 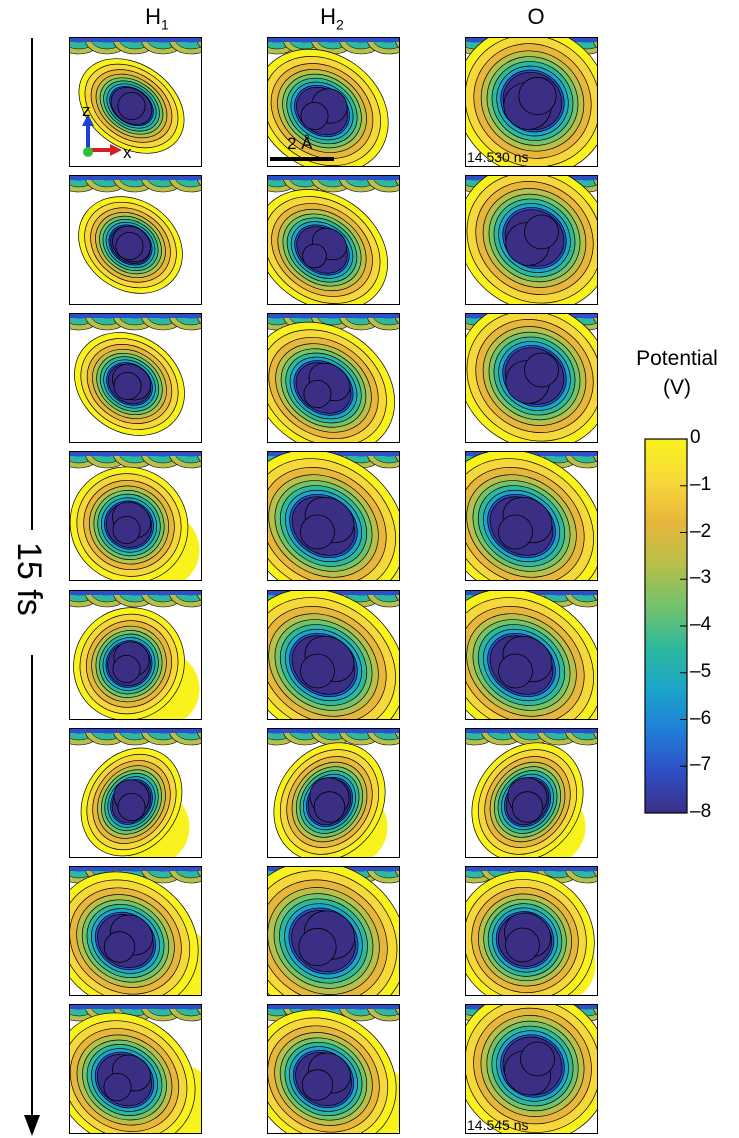 I want to click on colorbar-tick-marks, so click(x=683, y=626).